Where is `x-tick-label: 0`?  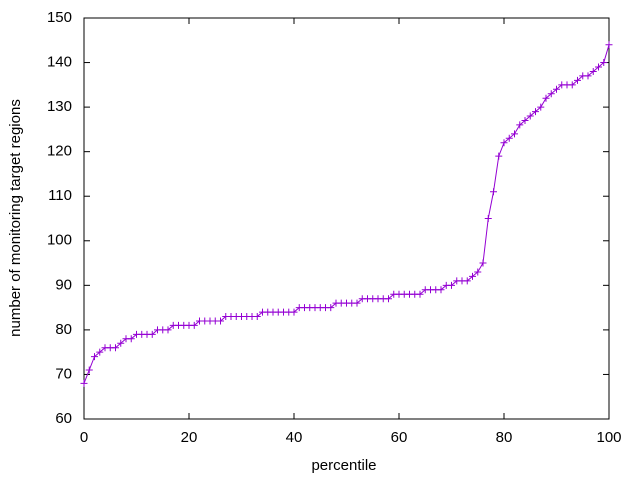
x-tick-label: 0 is located at coordinates (84, 437).